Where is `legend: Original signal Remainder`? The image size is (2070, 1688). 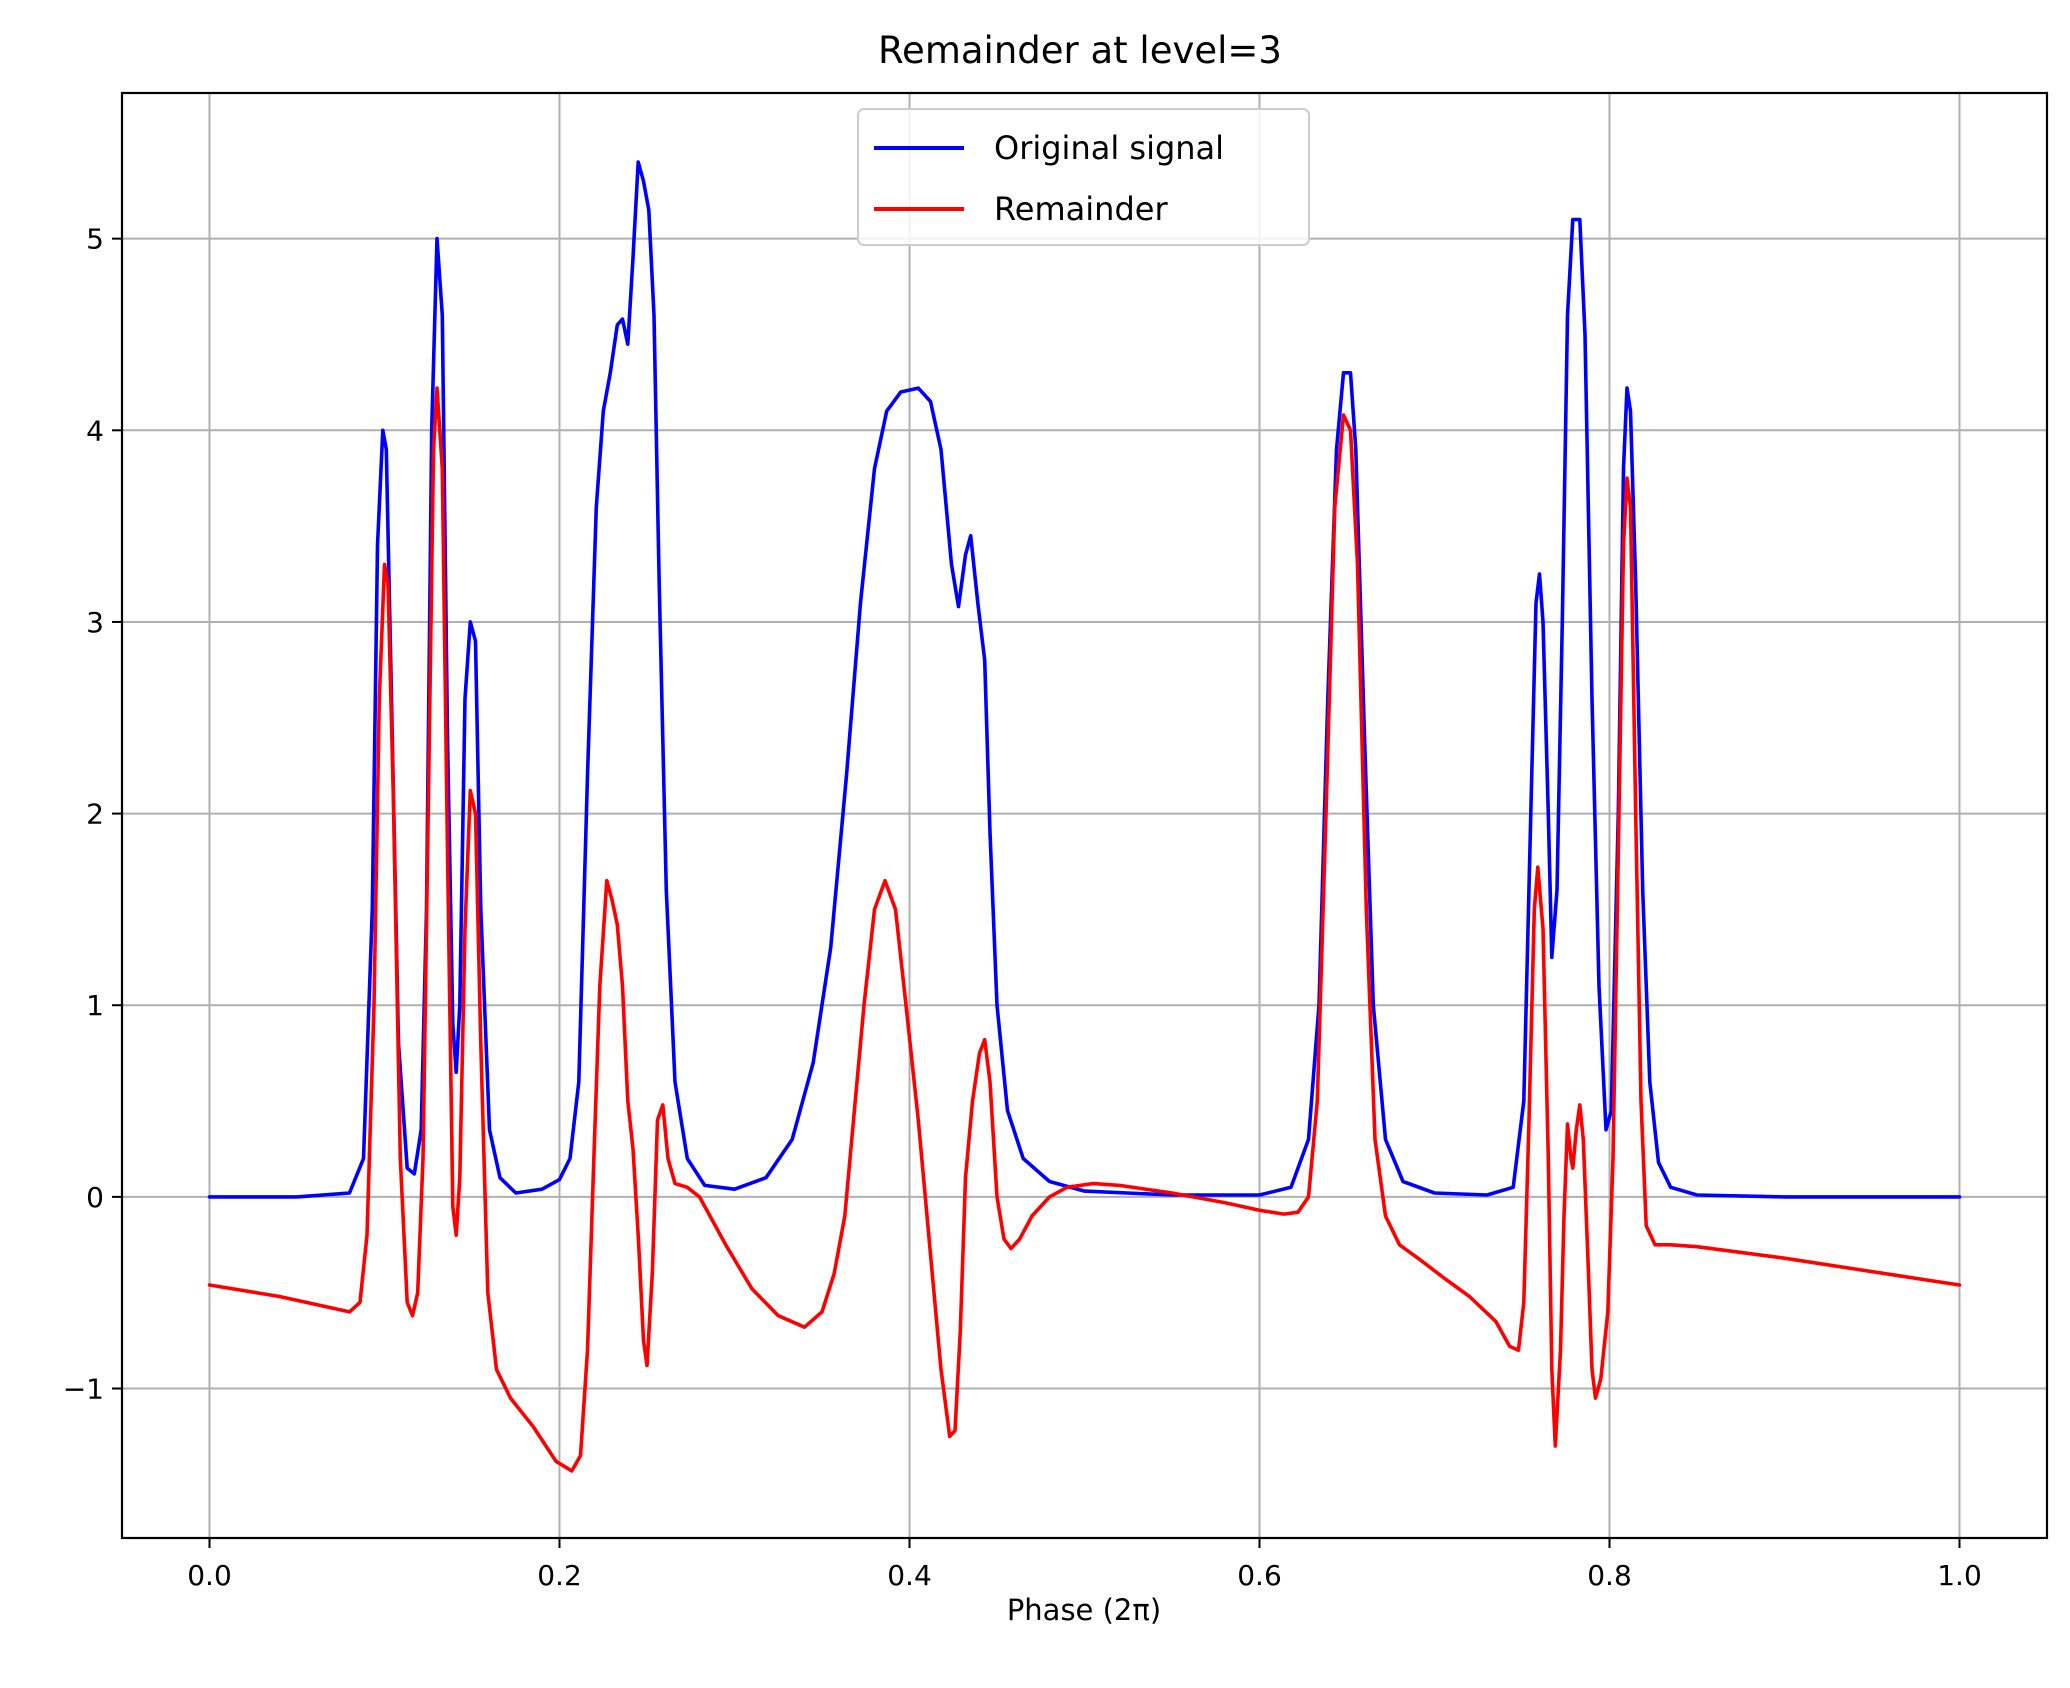
legend: Original signal Remainder is located at coordinates (1083, 177).